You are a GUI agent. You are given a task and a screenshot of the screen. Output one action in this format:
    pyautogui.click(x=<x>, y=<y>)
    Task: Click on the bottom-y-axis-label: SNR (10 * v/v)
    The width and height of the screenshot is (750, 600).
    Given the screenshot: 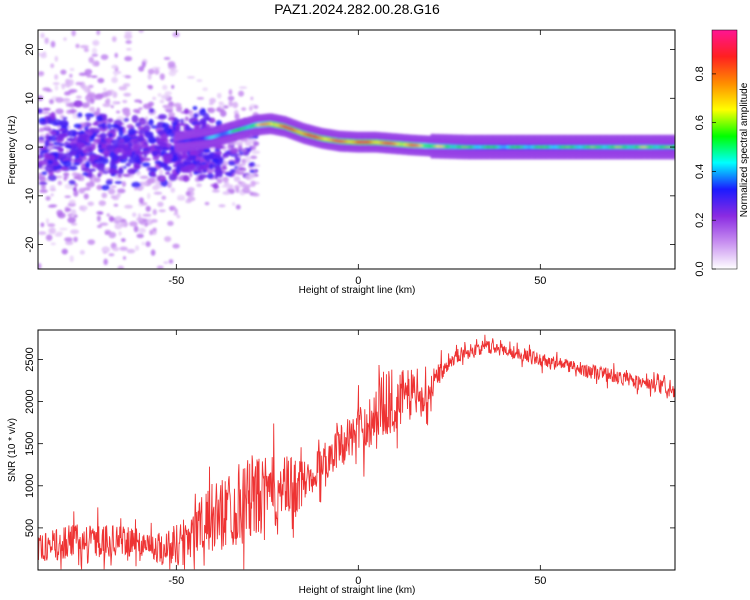 What is the action you would take?
    pyautogui.click(x=12, y=450)
    